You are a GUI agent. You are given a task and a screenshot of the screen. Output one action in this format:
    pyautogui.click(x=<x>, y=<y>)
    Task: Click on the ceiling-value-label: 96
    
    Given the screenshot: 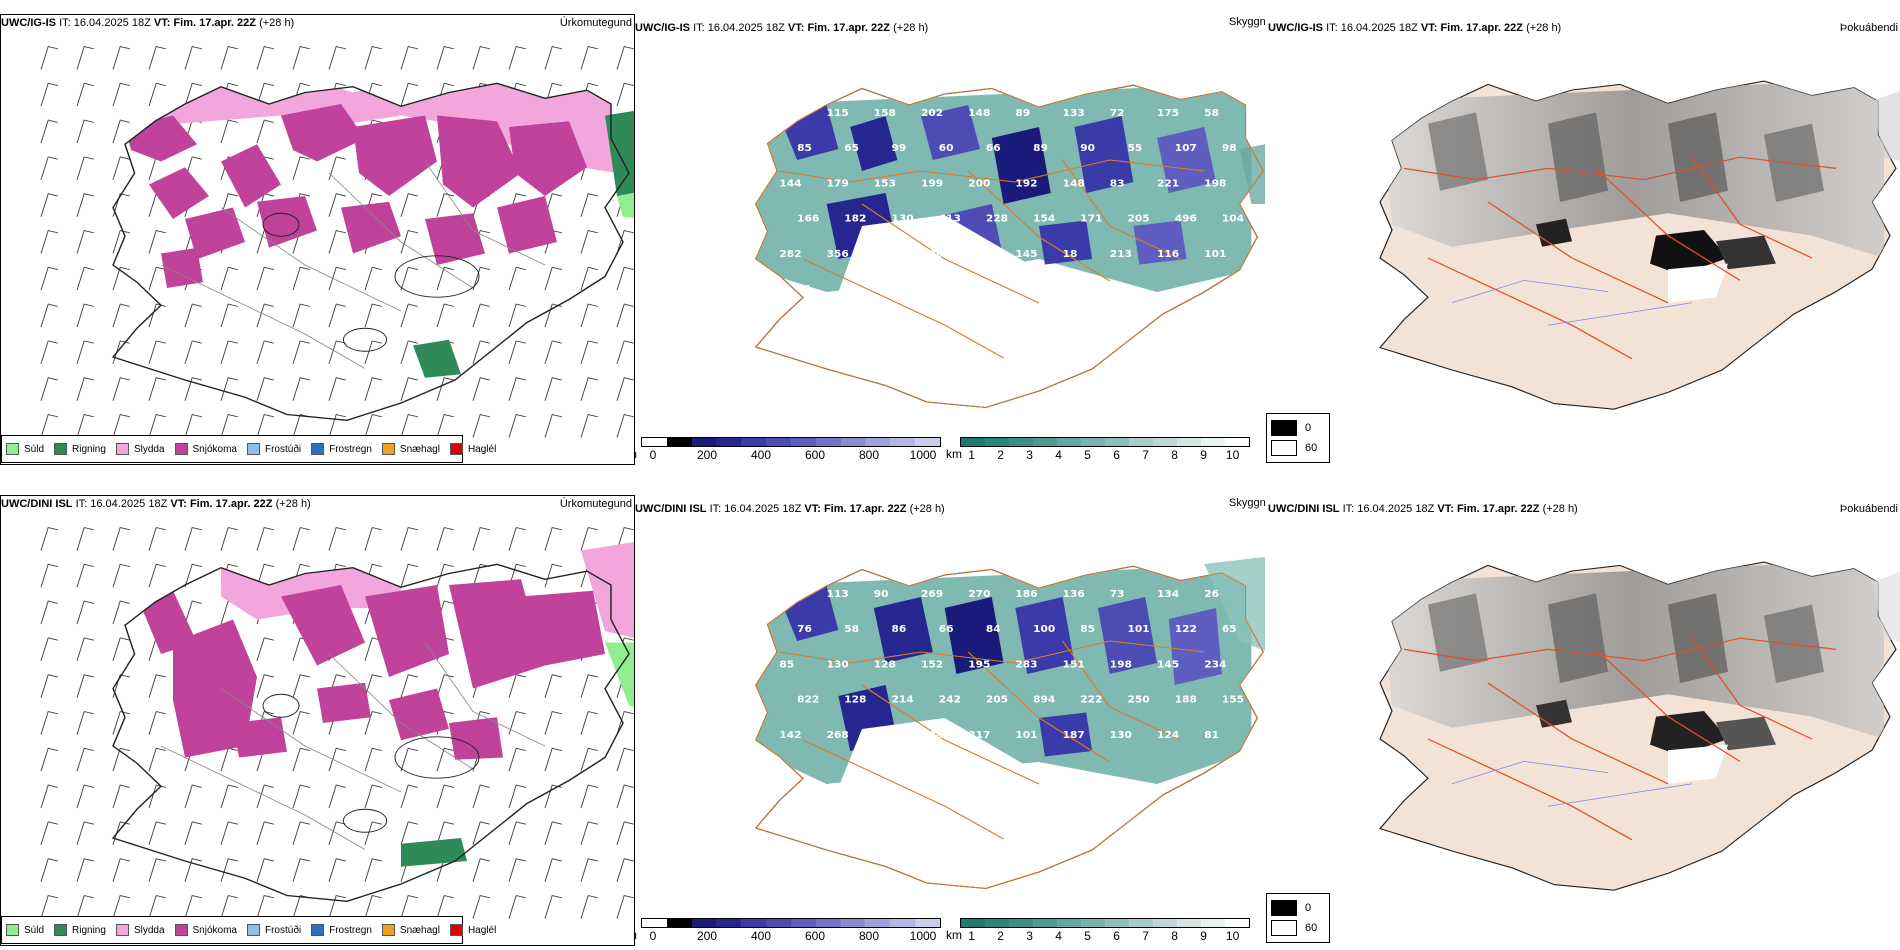 What is the action you would take?
    pyautogui.click(x=881, y=735)
    